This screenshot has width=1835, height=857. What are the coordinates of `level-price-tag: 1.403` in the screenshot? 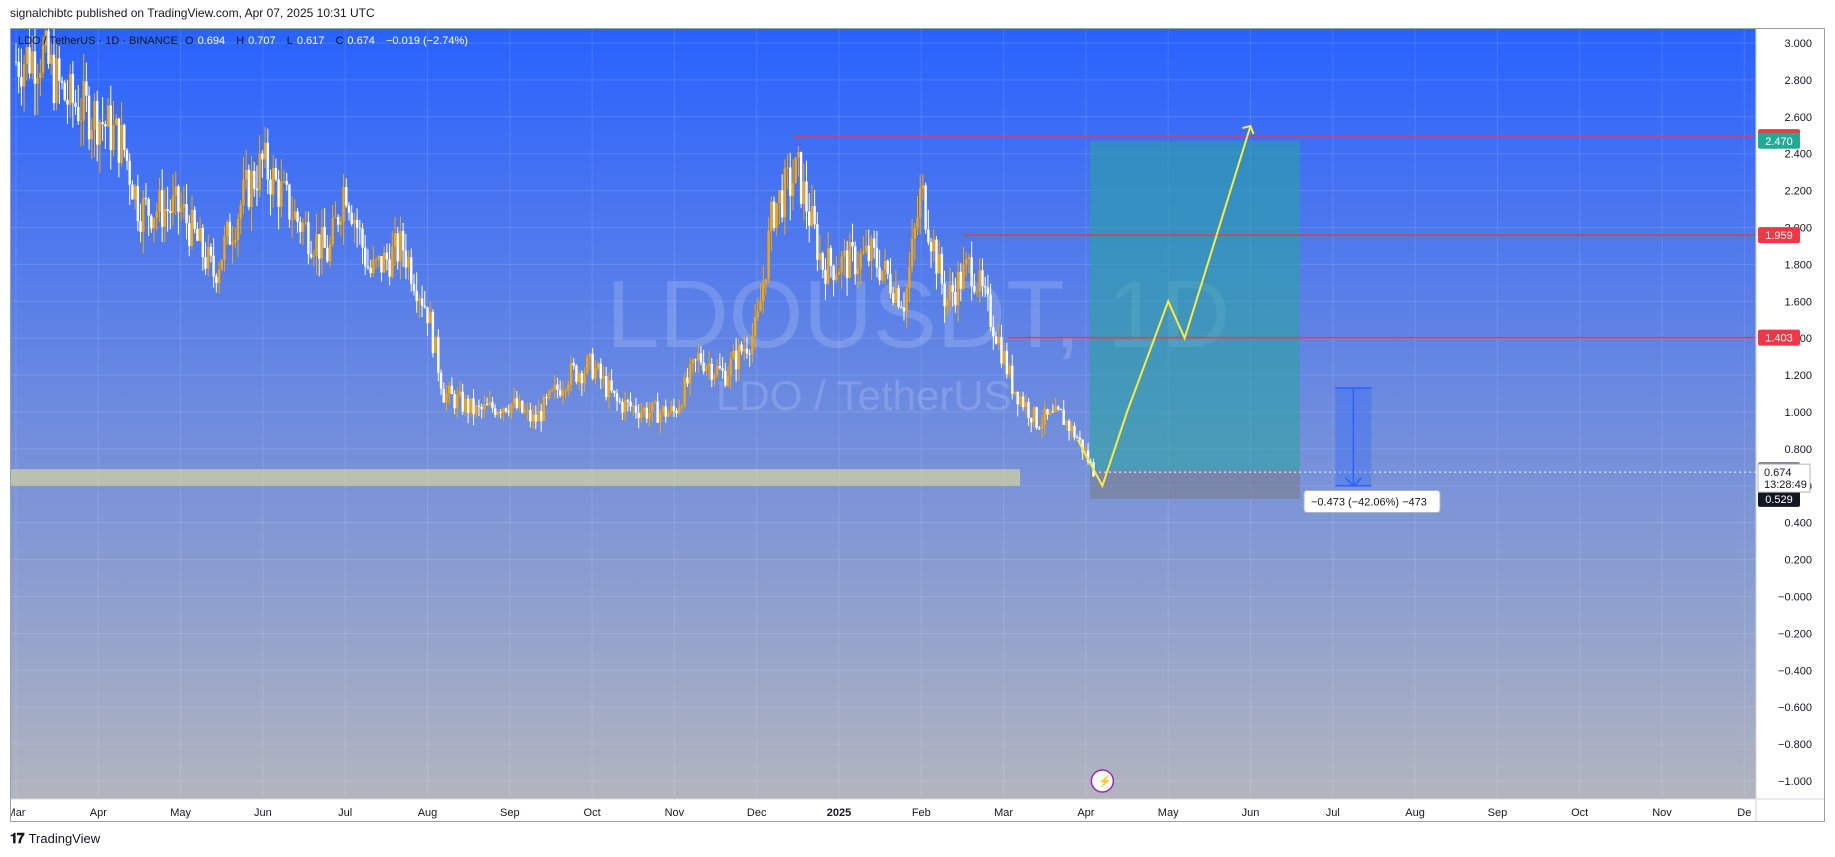 It's located at (1779, 339).